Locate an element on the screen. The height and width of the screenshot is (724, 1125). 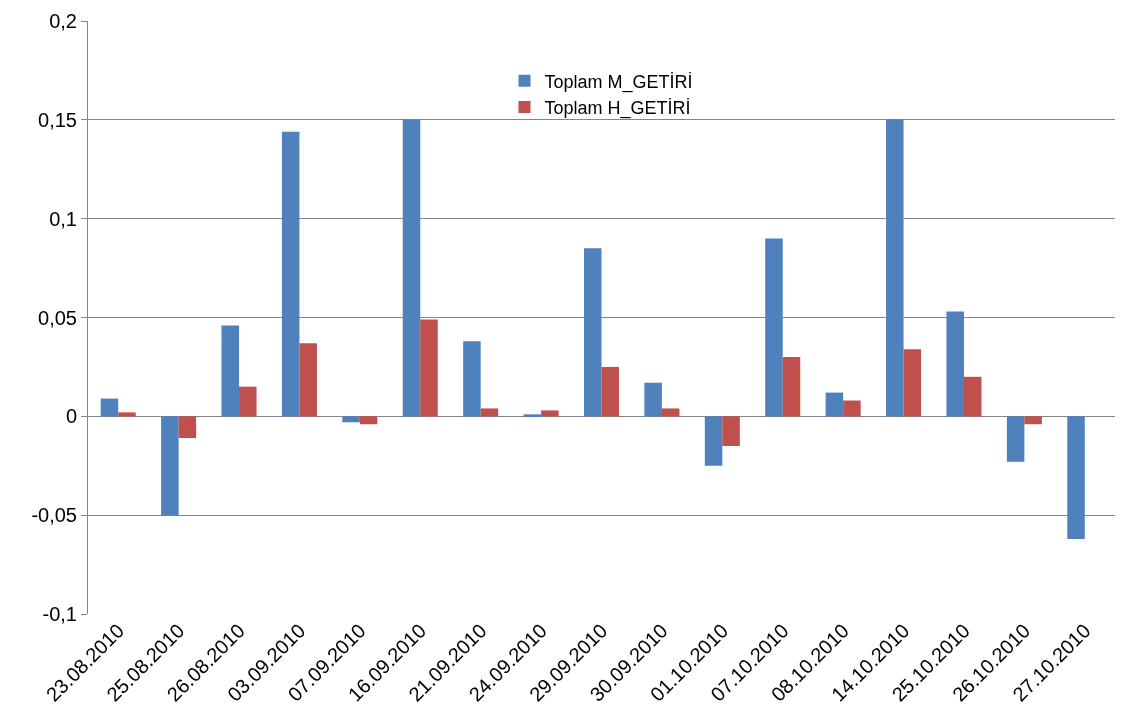
y-tick-label: 0,2 is located at coordinates (63, 21).